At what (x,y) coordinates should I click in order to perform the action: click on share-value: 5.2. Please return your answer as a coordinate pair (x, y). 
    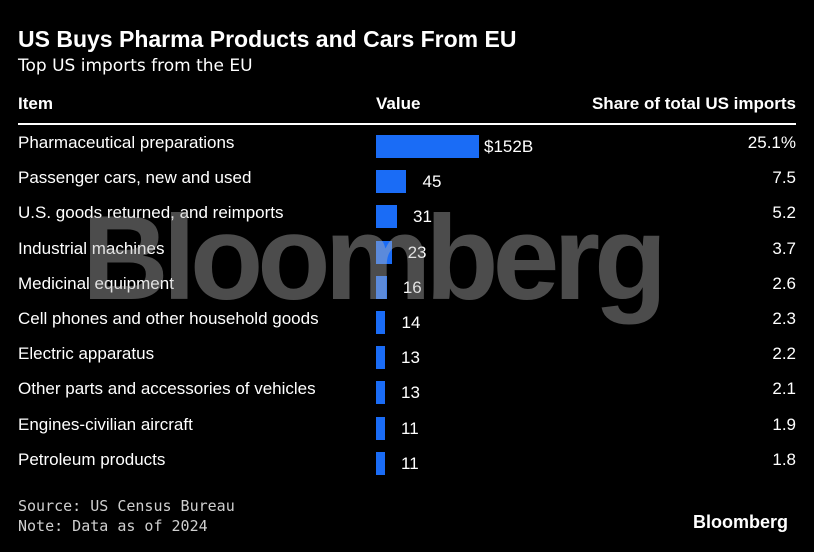
    Looking at the image, I should click on (784, 213).